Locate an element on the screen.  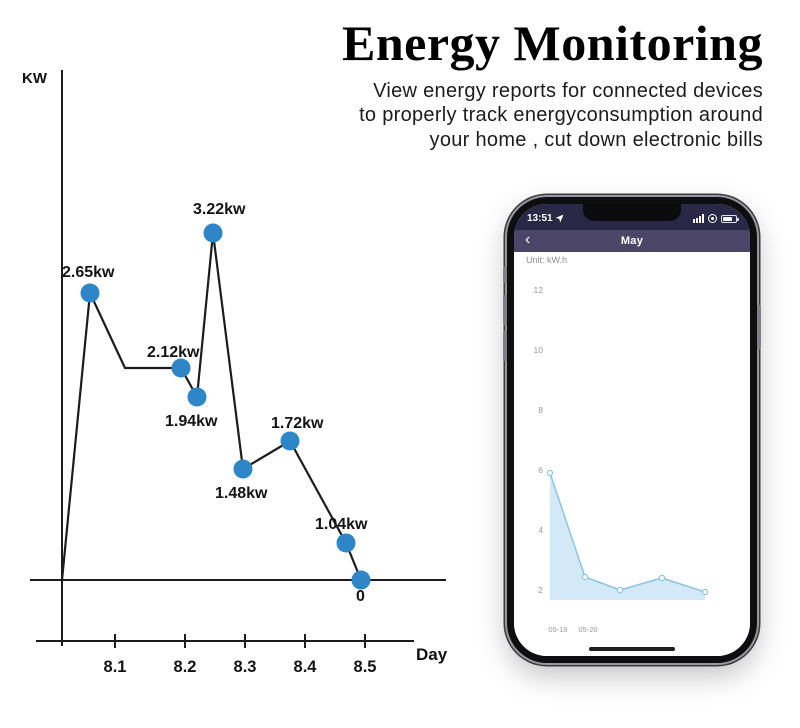
x-axis-label: Day is located at coordinates (432, 654).